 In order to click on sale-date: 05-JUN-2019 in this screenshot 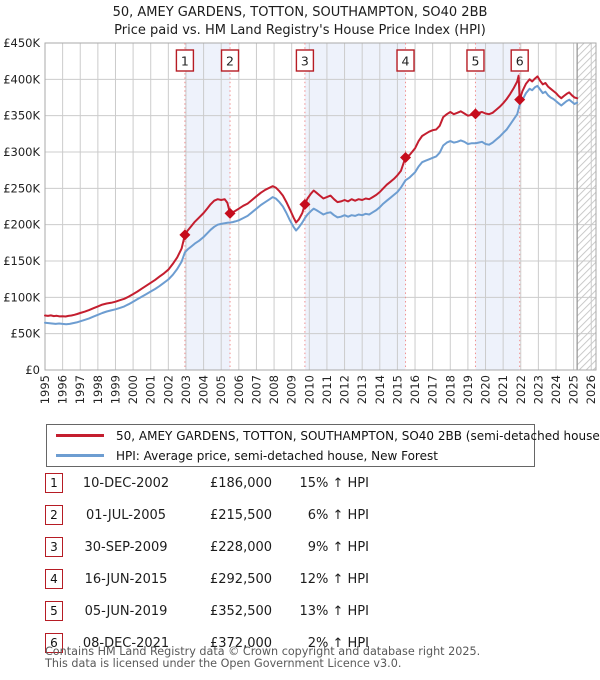, I will do `click(126, 611)`.